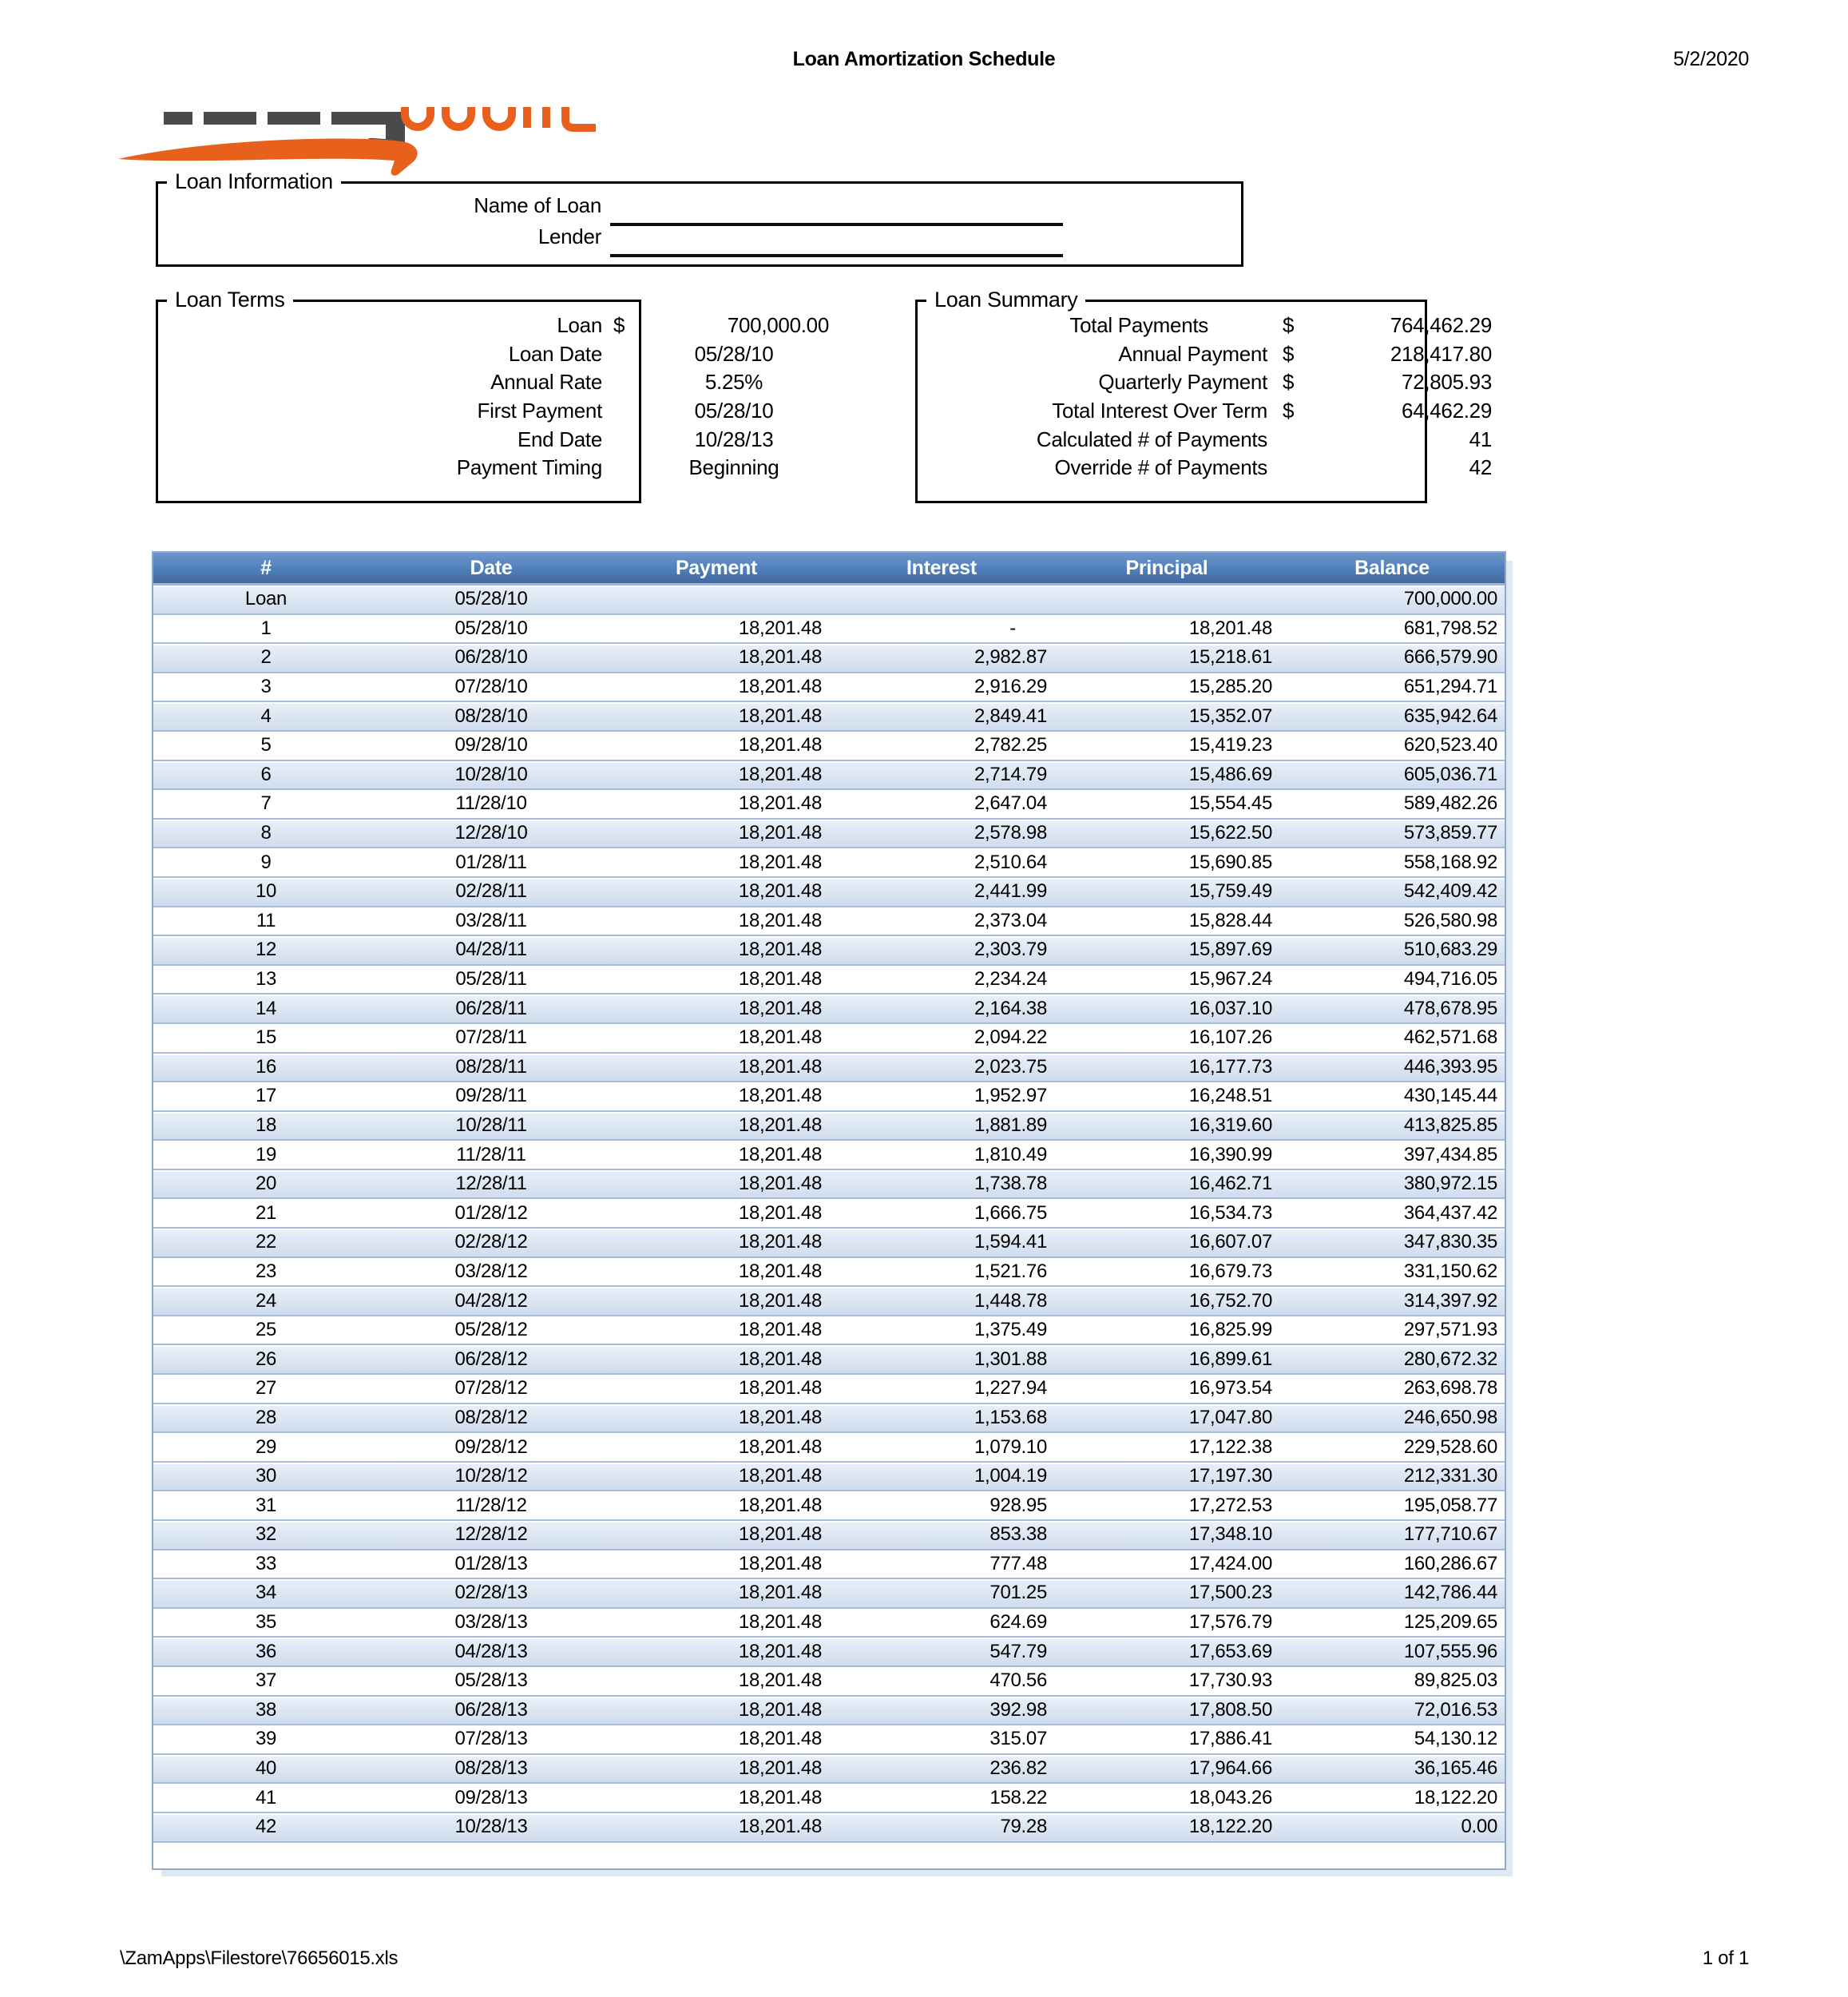 The height and width of the screenshot is (1997, 1848). Describe the element at coordinates (266, 1797) in the screenshot. I see `cell-number: 41` at that location.